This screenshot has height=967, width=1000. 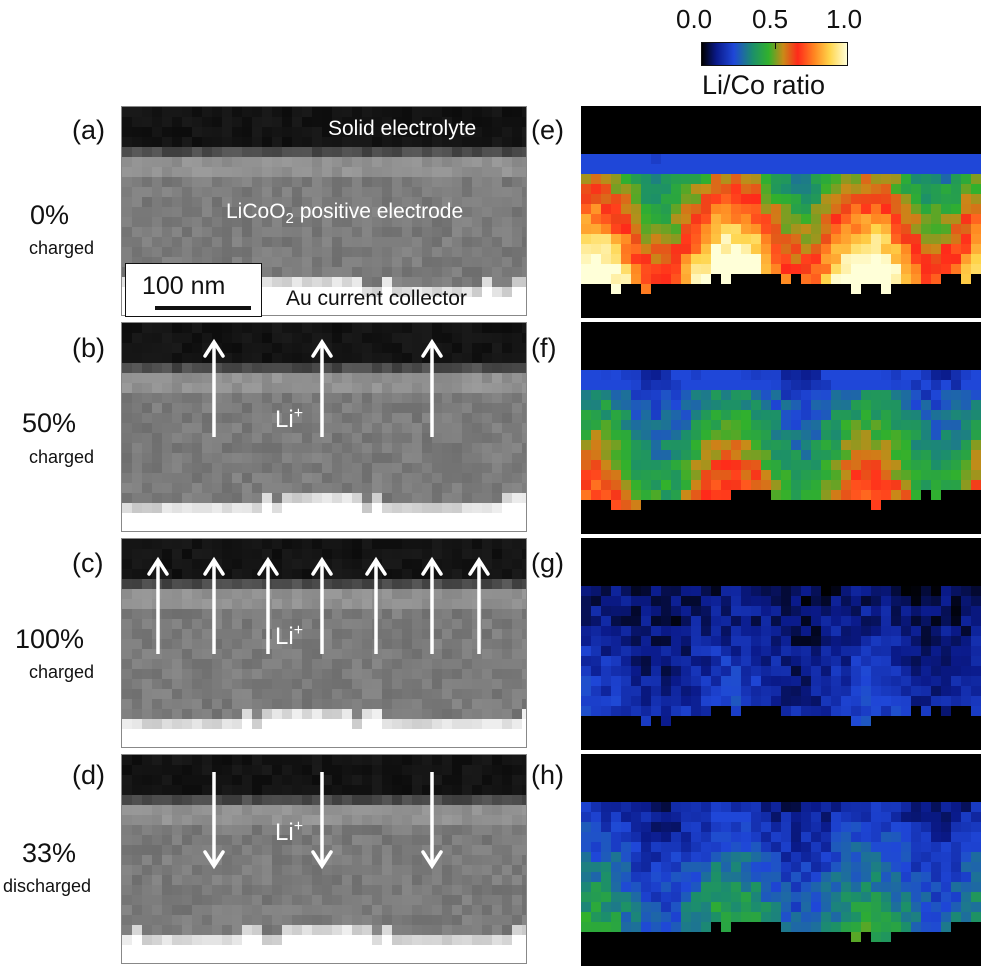 I want to click on li-ion-label-b: Li+, so click(x=289, y=419).